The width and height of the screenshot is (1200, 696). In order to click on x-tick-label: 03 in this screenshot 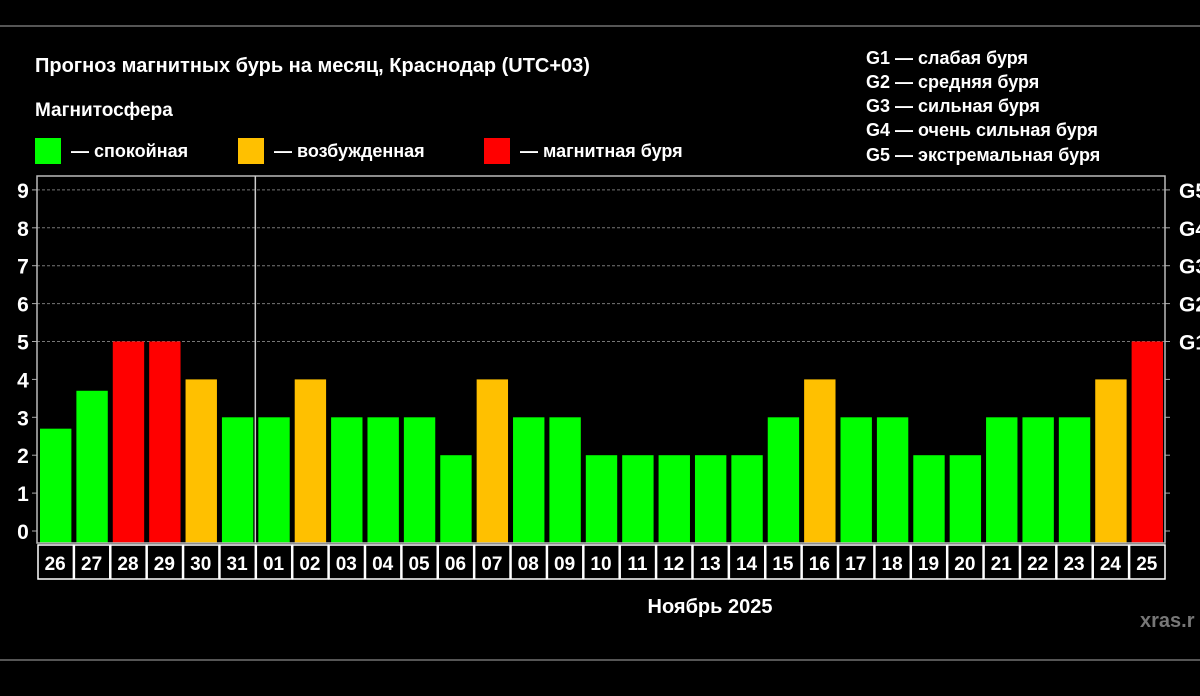, I will do `click(346, 564)`.